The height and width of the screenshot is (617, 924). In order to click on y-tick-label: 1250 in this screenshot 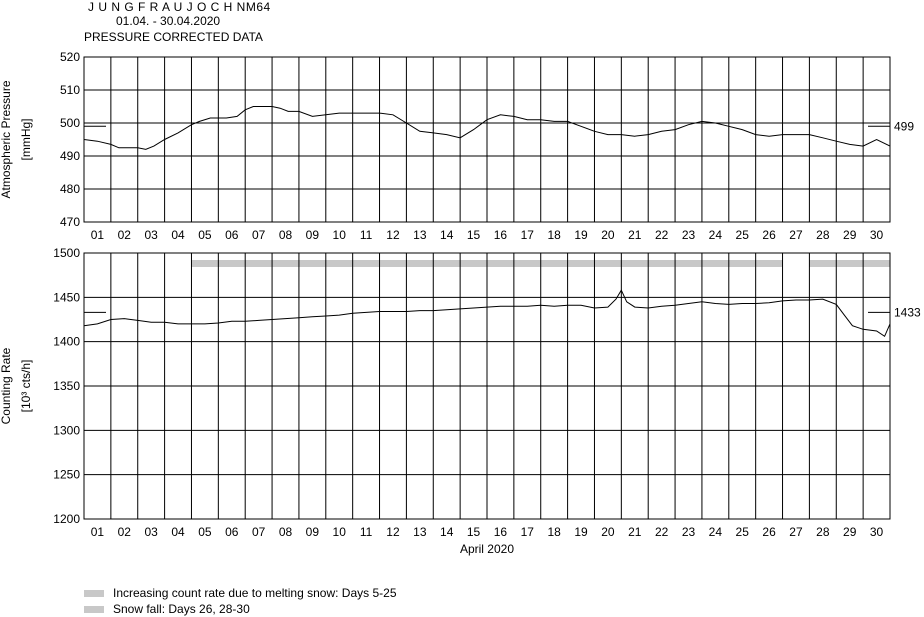, I will do `click(66, 475)`.